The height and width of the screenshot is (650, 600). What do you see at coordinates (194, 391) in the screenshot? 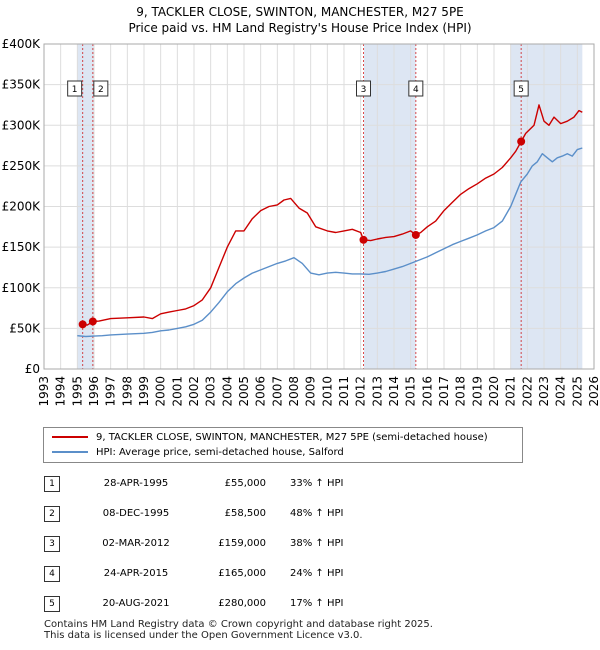
I see `x-tick-label: 2002` at bounding box center [194, 391].